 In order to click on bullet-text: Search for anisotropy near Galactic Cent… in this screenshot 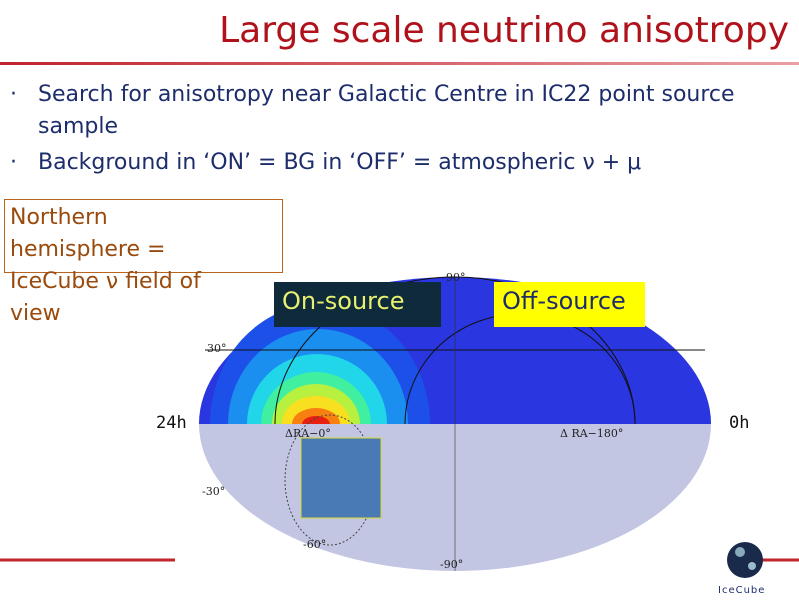, I will do `click(386, 110)`.